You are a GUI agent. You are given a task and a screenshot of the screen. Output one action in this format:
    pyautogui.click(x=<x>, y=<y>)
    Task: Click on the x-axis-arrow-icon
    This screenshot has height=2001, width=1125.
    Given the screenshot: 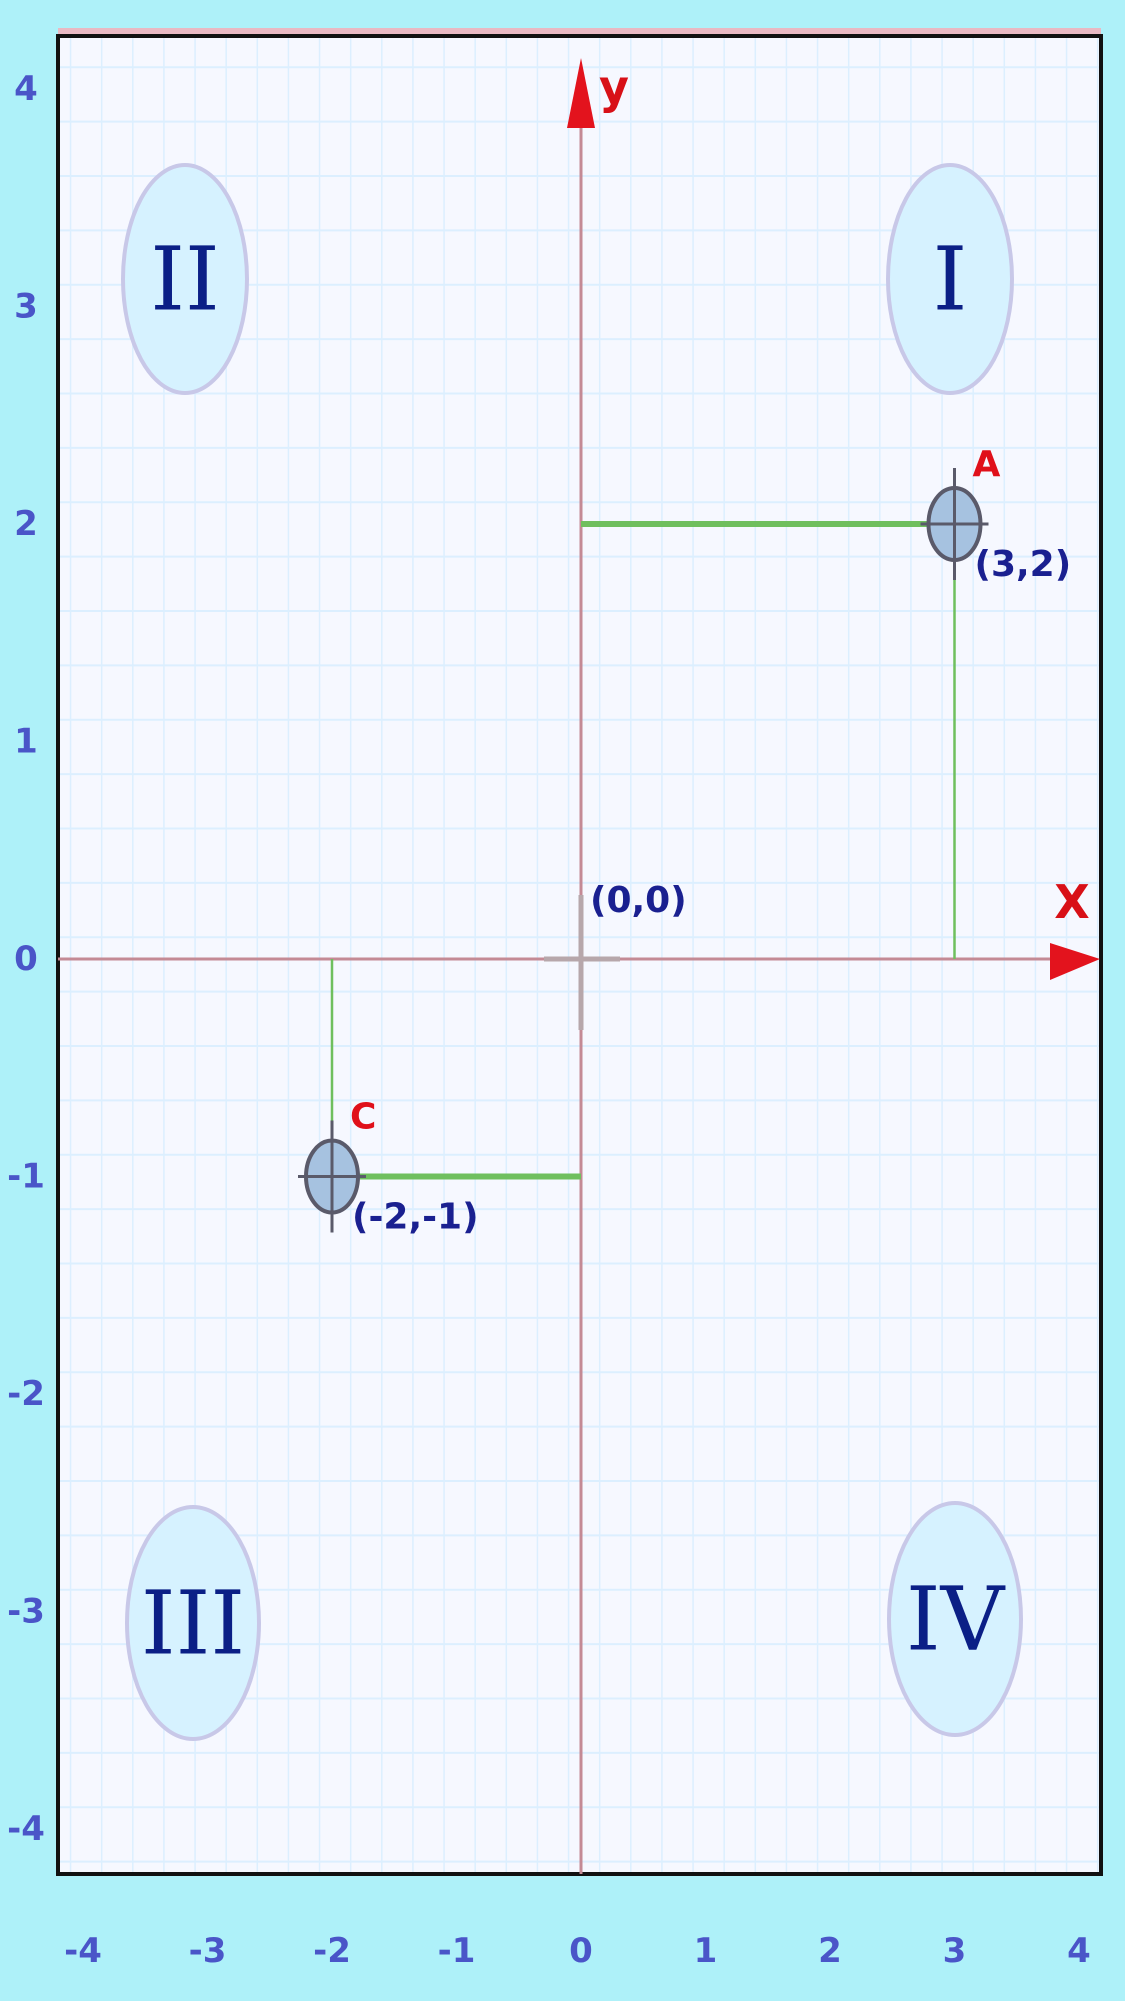 What is the action you would take?
    pyautogui.click(x=1075, y=961)
    